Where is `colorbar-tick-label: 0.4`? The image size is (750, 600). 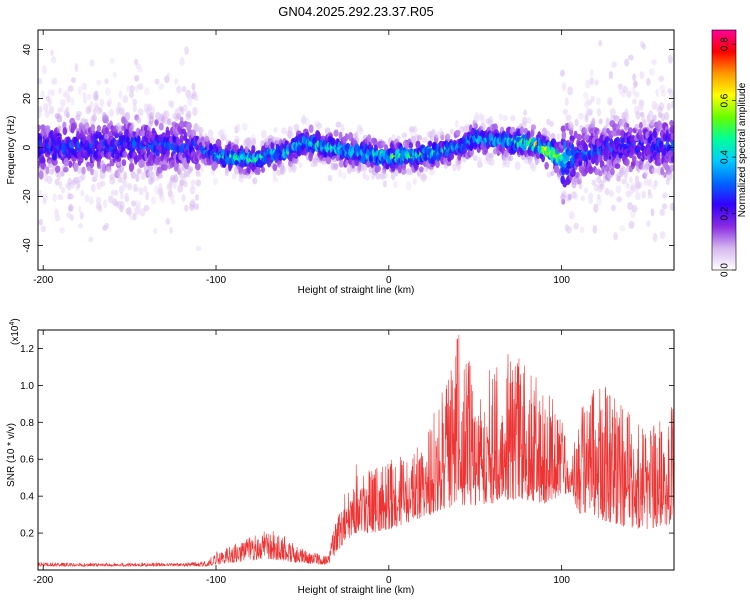 colorbar-tick-label: 0.4 is located at coordinates (725, 157).